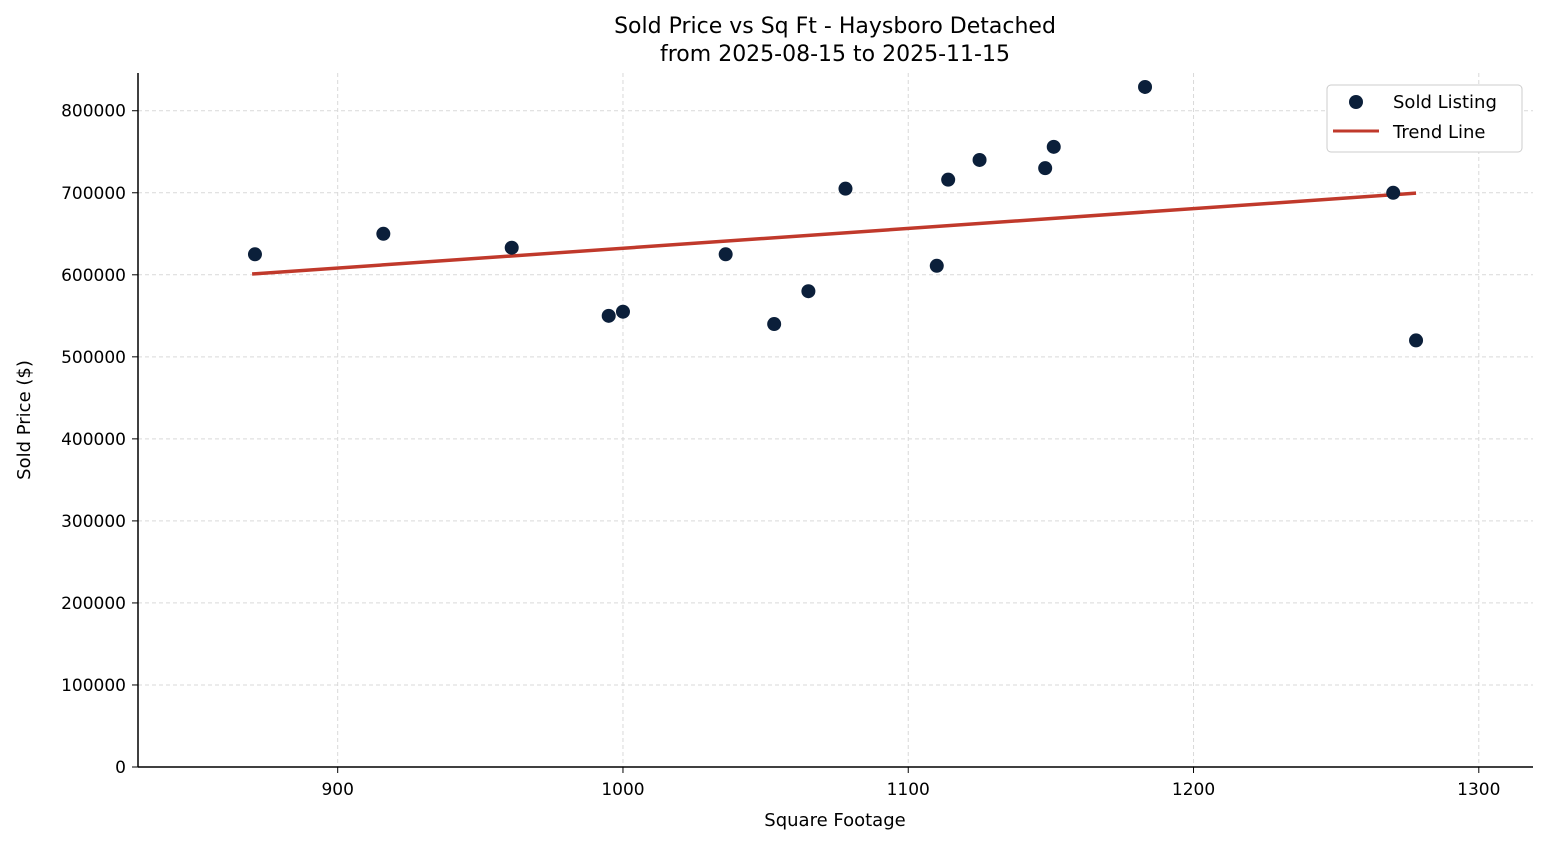 Image resolution: width=1547 pixels, height=849 pixels. Describe the element at coordinates (93, 112) in the screenshot. I see `y-tick-label: 800000` at that location.